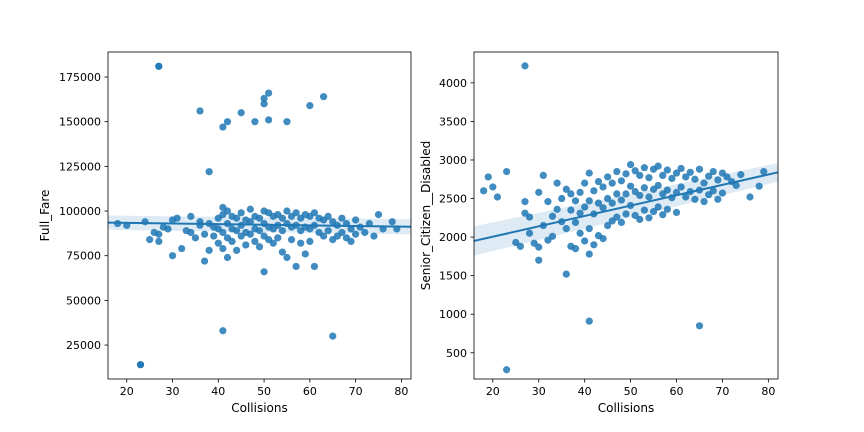 The height and width of the screenshot is (432, 864). I want to click on y-tick-label: 125000, so click(80, 166).